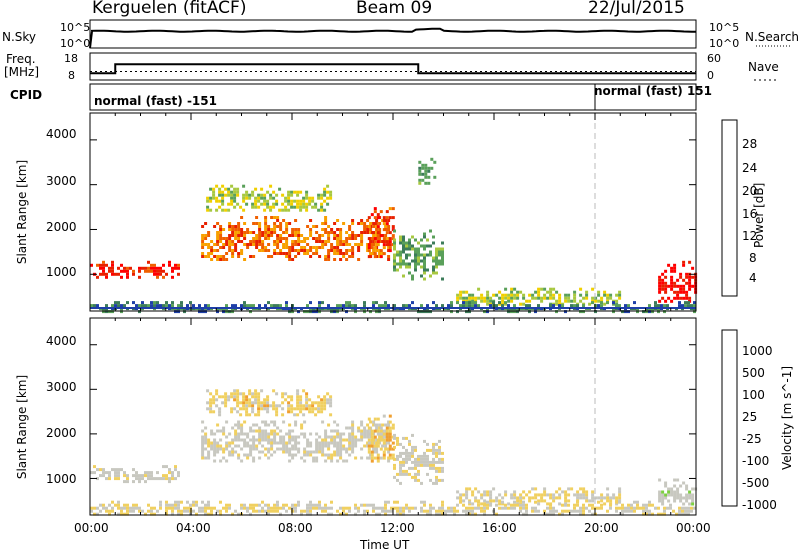 This screenshot has height=554, width=800. What do you see at coordinates (724, 43) in the screenshot?
I see `nsearch-tick-bottom: 10^0` at bounding box center [724, 43].